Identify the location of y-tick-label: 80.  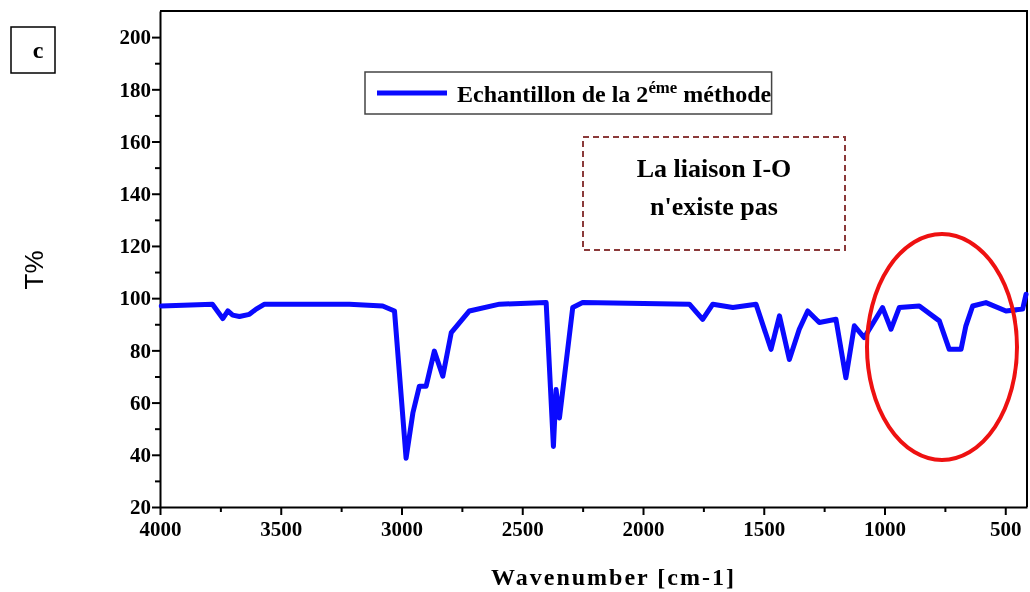
(140, 350).